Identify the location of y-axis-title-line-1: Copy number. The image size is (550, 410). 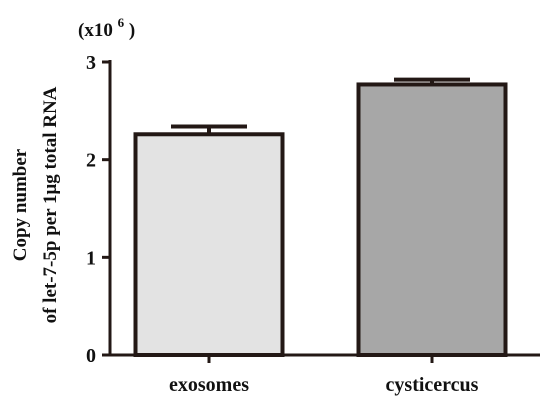
(20, 204).